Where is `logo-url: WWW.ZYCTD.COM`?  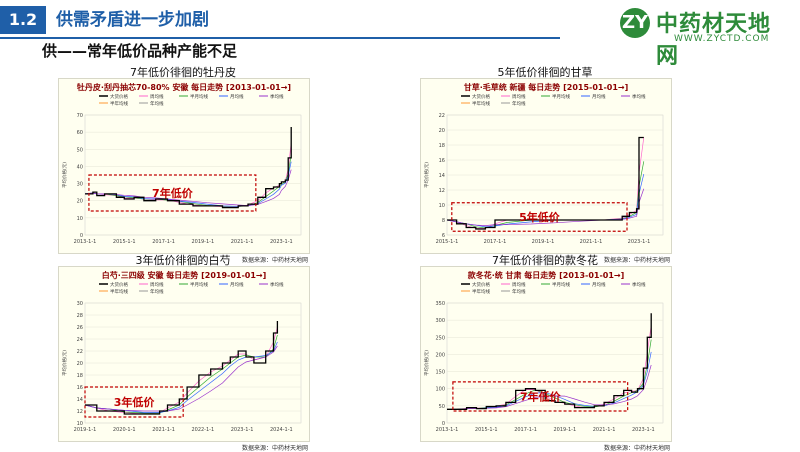 logo-url: WWW.ZYCTD.COM is located at coordinates (722, 39).